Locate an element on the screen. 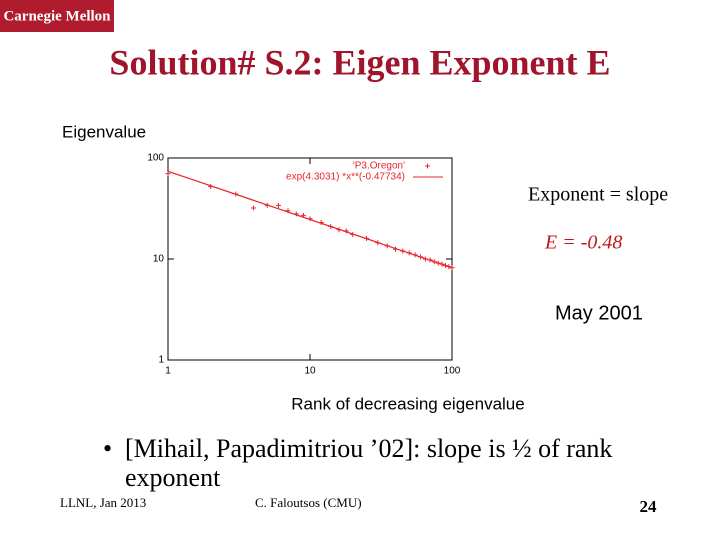 This screenshot has width=720, height=540. logo-box is located at coordinates (57, 16).